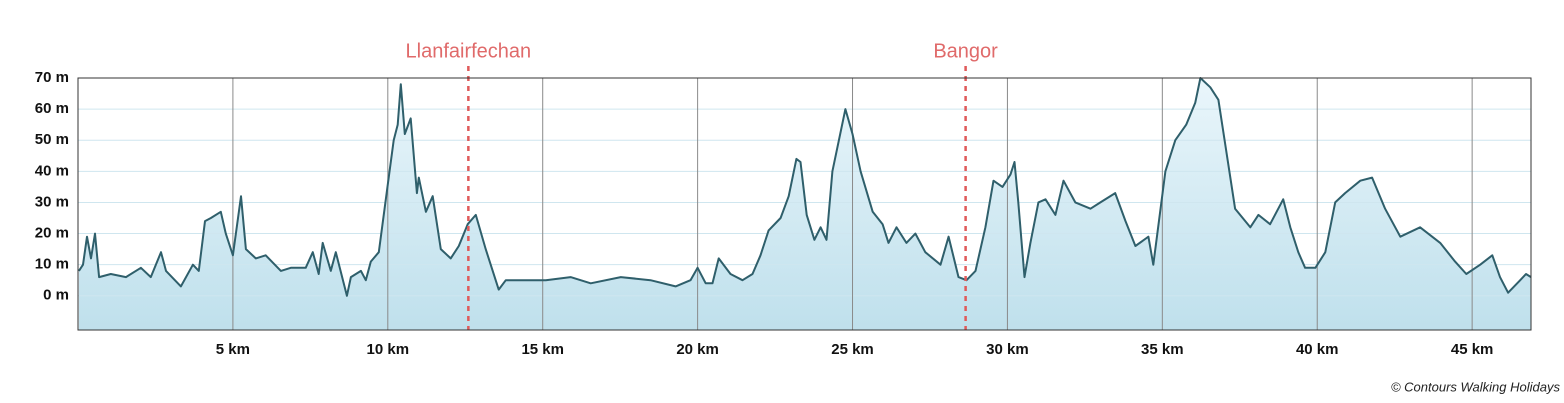  I want to click on x-tick-label: 5 km, so click(233, 349).